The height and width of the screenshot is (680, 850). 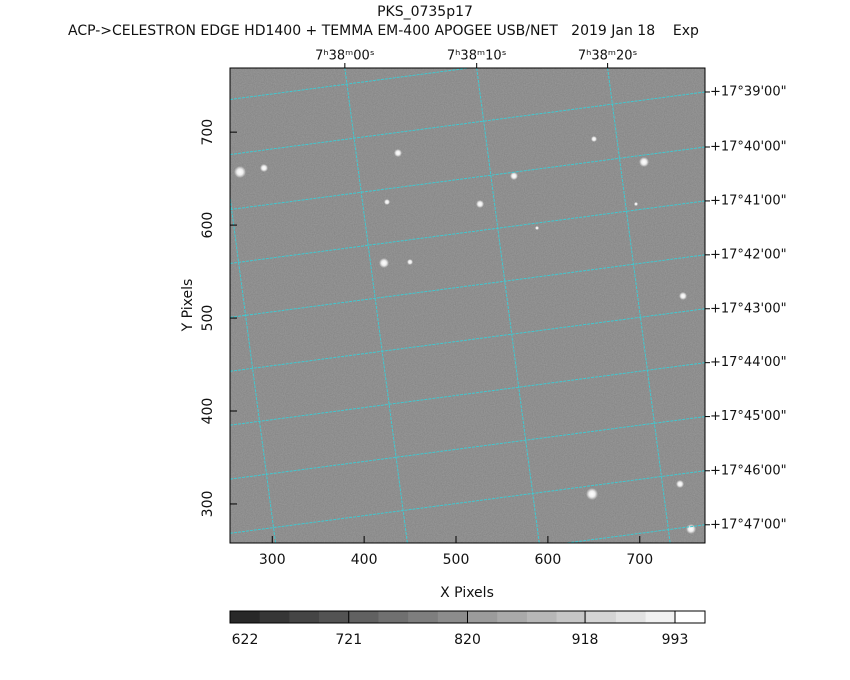 I want to click on x2-tick-label: 7ʰ38ᵐ10ˢ, so click(x=477, y=56).